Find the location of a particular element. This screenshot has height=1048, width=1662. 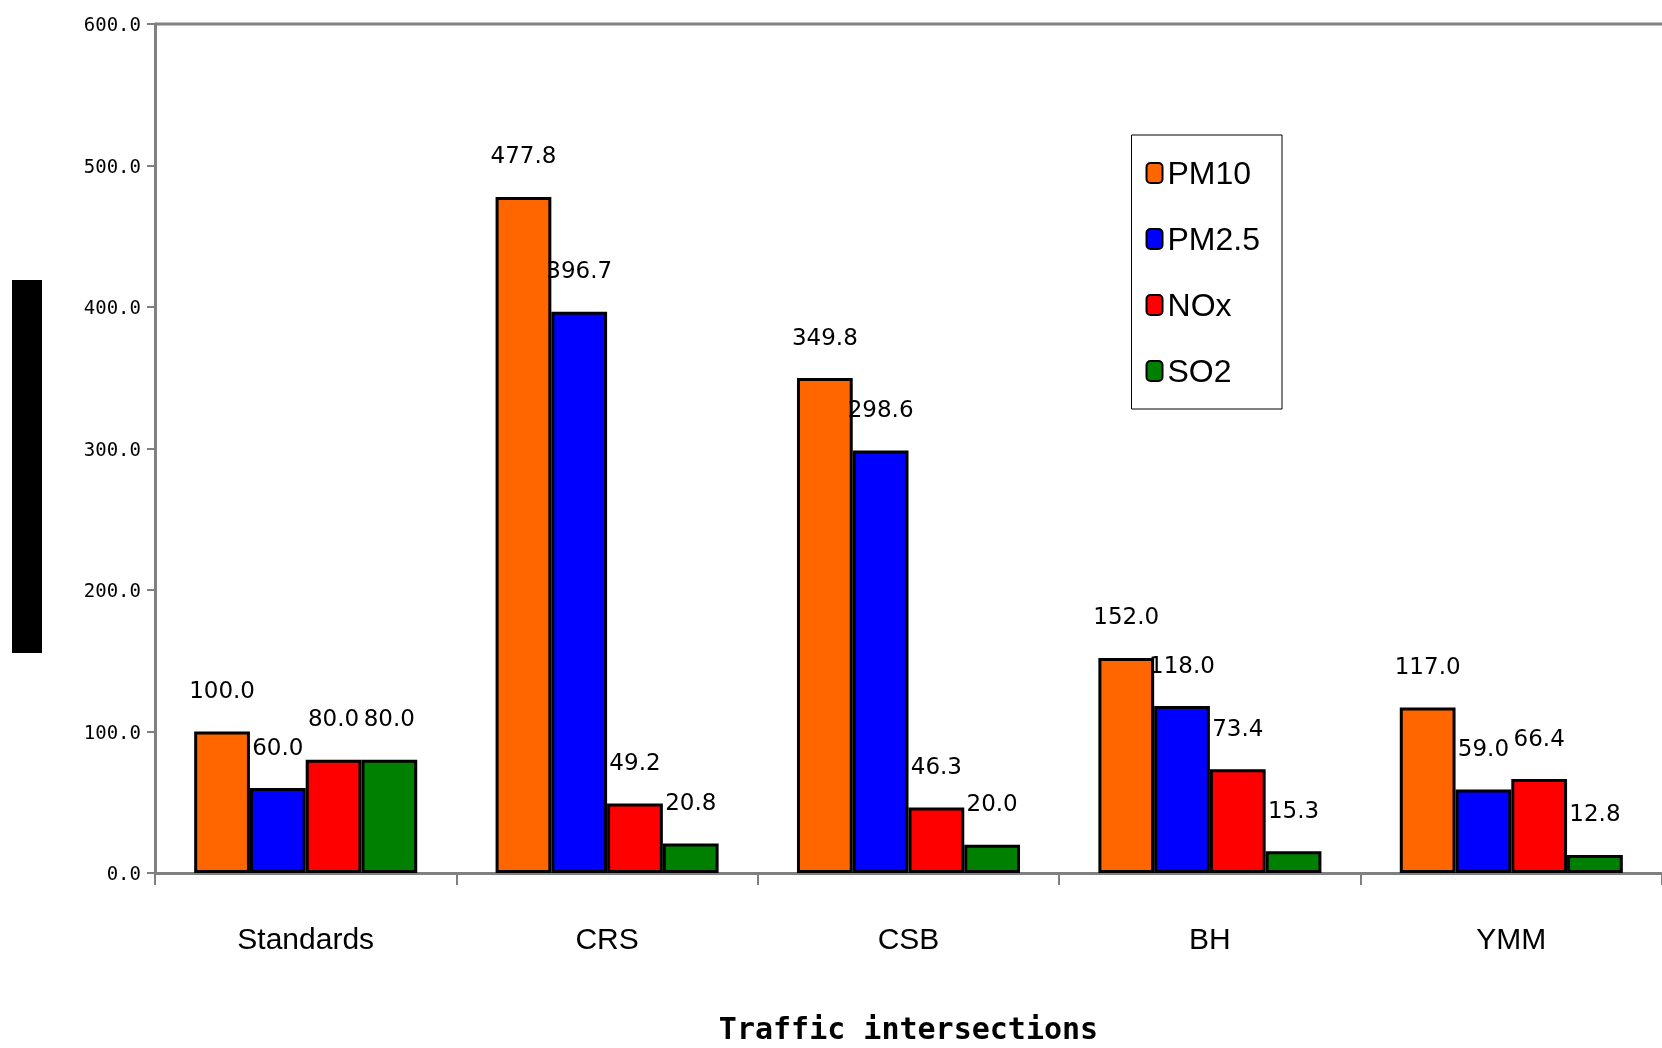

y-tick-label: 600.0 is located at coordinates (112, 24).